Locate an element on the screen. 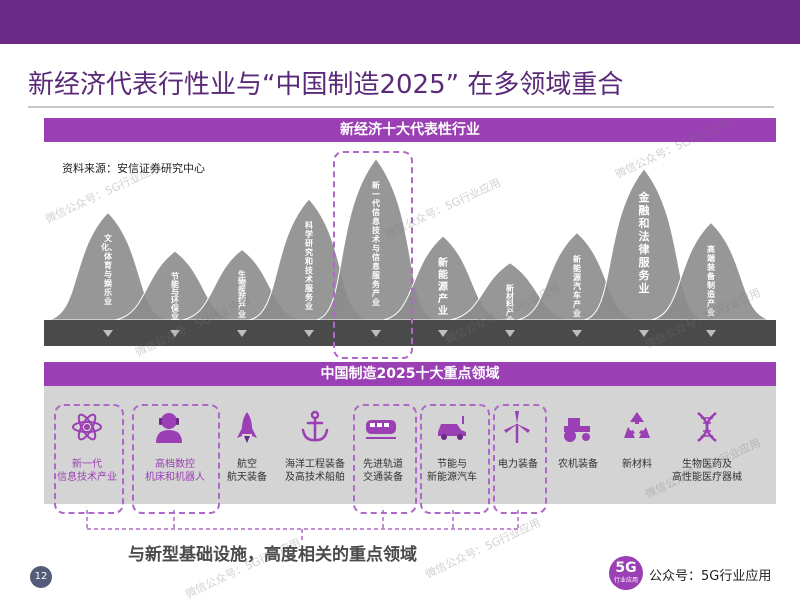  industry-base-band is located at coordinates (410, 333).